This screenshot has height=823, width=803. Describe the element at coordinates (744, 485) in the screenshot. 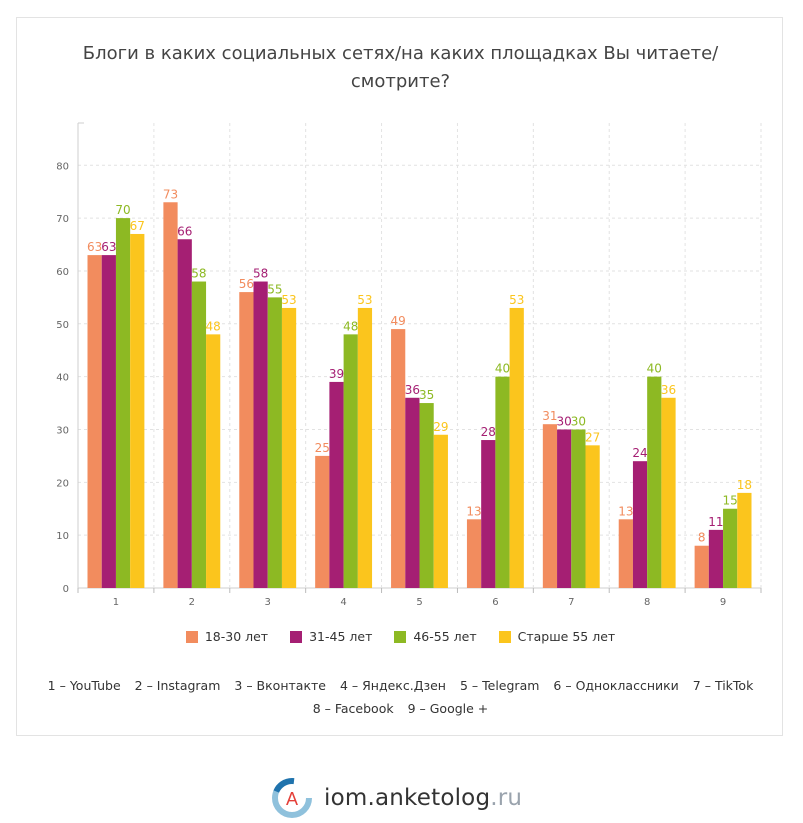

I see `bar-value-label: 18` at that location.